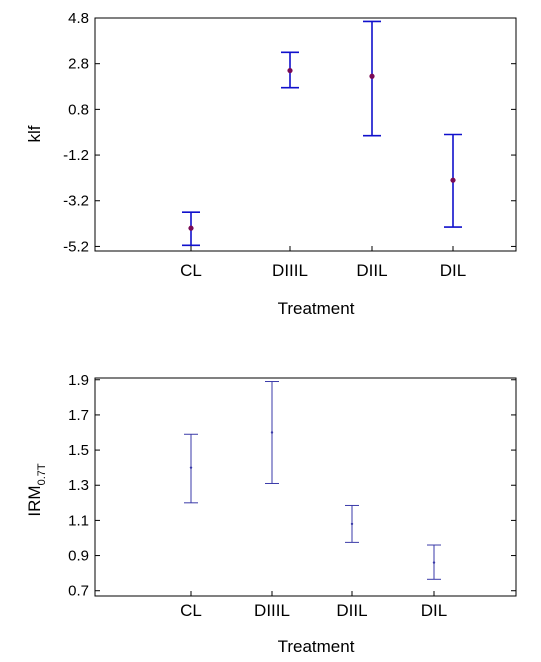 The height and width of the screenshot is (662, 541). Describe the element at coordinates (76, 201) in the screenshot. I see `y-tick-label: -3.2` at that location.